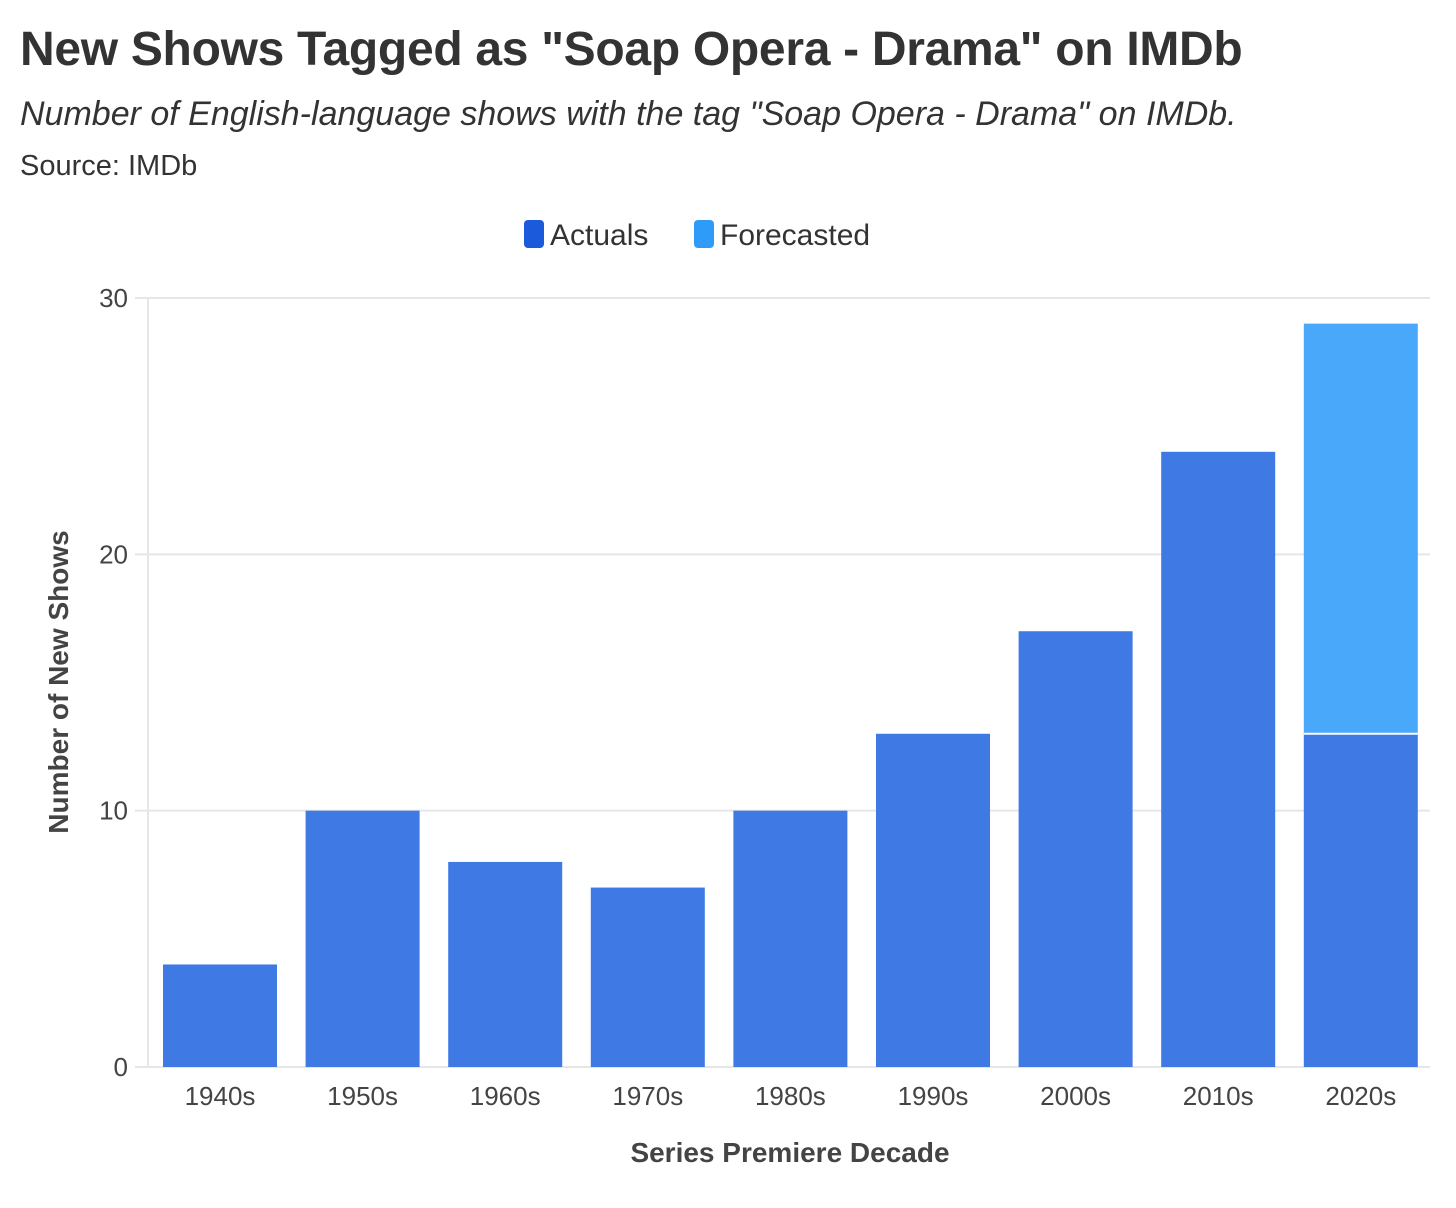 Image resolution: width=1456 pixels, height=1208 pixels. What do you see at coordinates (534, 234) in the screenshot?
I see `legend-swatch-actuals` at bounding box center [534, 234].